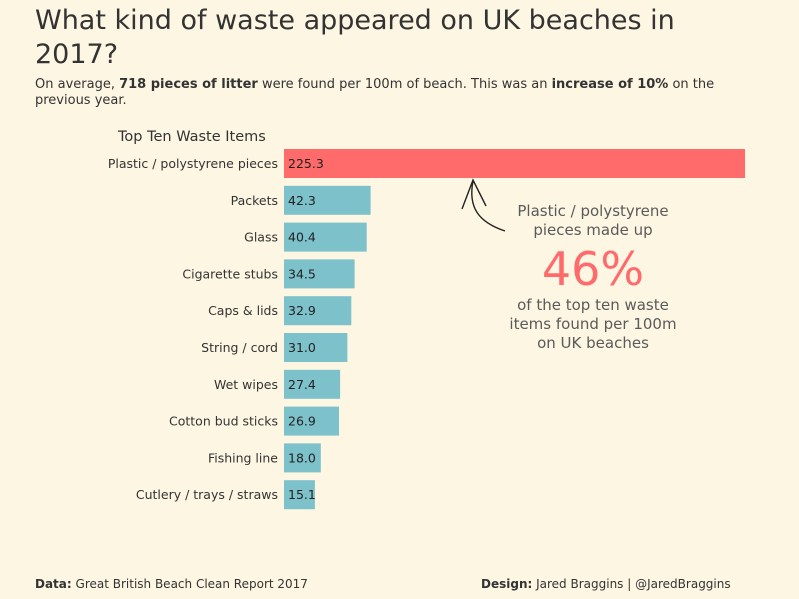  Describe the element at coordinates (77, 84) in the screenshot. I see `subtitle-text-1: On average,` at that location.